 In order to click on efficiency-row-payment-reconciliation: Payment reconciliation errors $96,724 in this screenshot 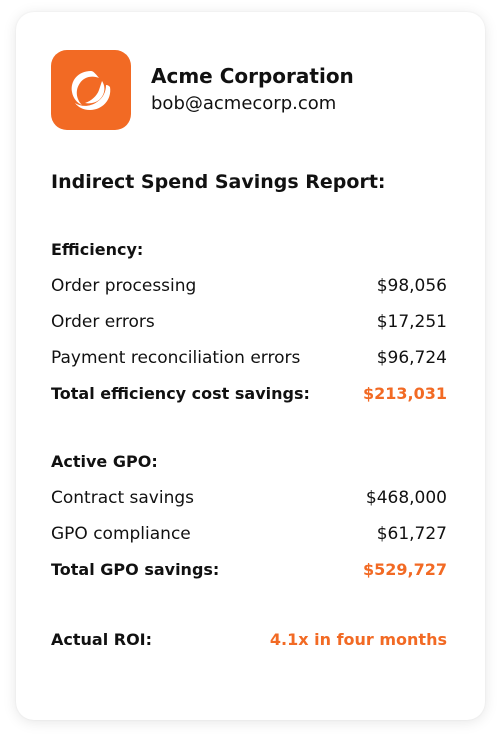, I will do `click(249, 358)`.